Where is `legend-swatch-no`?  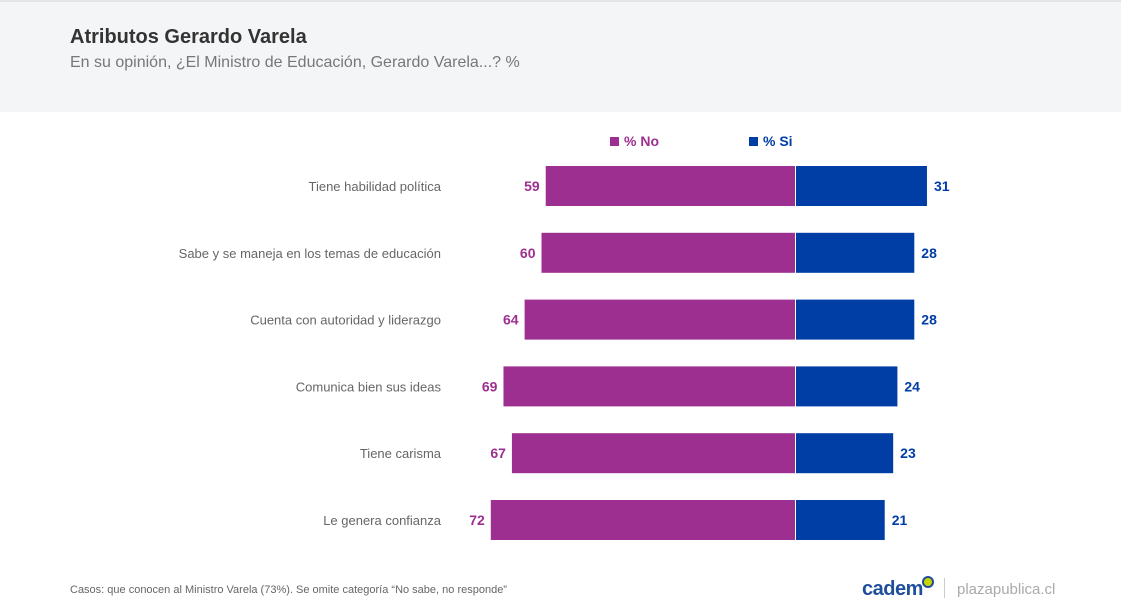
legend-swatch-no is located at coordinates (614, 141).